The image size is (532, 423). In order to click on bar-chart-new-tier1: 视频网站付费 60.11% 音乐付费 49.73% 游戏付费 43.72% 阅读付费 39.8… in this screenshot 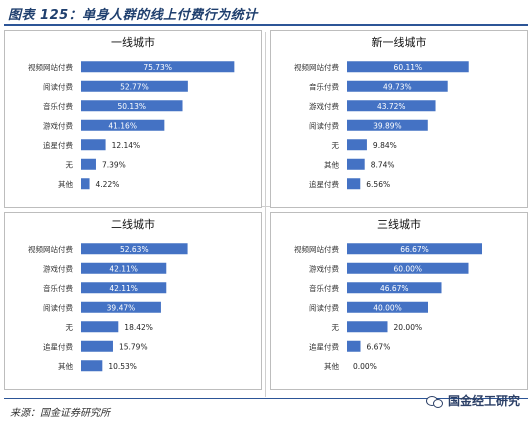, I will do `click(381, 125)`.